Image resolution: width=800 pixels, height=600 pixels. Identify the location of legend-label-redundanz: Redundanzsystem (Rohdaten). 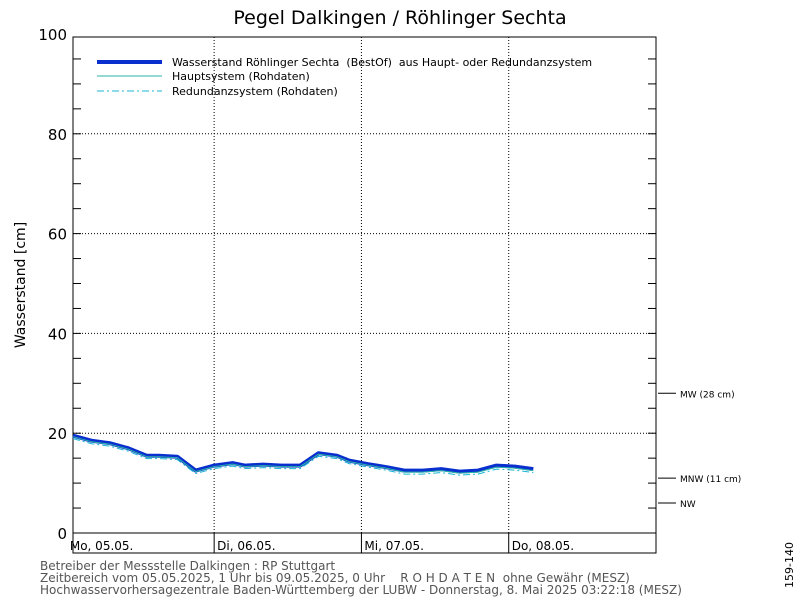
(255, 91).